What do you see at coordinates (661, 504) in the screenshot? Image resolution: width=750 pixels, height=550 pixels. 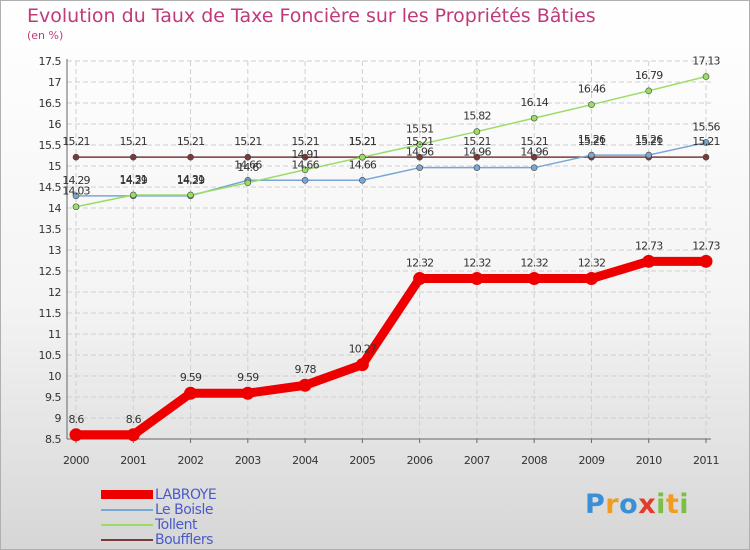 I see `logo-letter: i` at bounding box center [661, 504].